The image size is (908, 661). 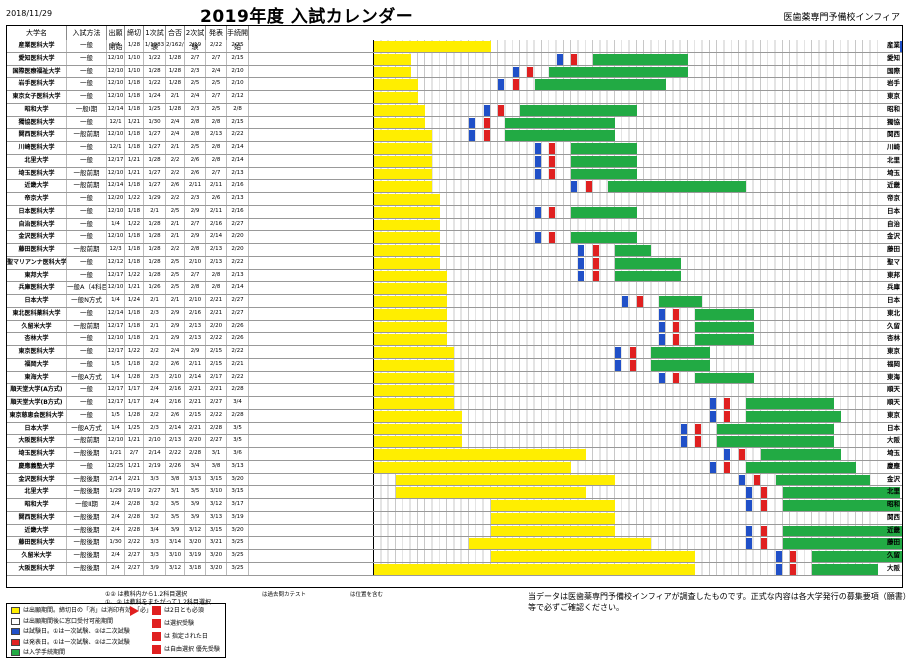 I want to click on university-abbr: 自治, so click(x=893, y=223).